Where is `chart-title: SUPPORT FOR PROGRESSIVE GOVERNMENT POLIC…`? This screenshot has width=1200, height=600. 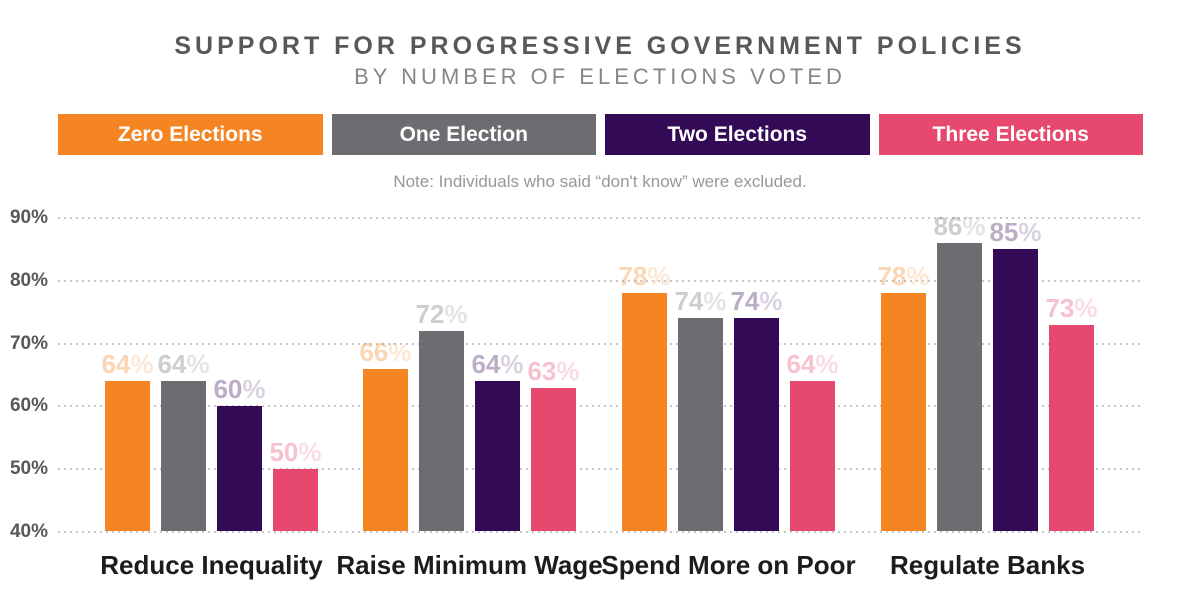 chart-title: SUPPORT FOR PROGRESSIVE GOVERNMENT POLIC… is located at coordinates (600, 46).